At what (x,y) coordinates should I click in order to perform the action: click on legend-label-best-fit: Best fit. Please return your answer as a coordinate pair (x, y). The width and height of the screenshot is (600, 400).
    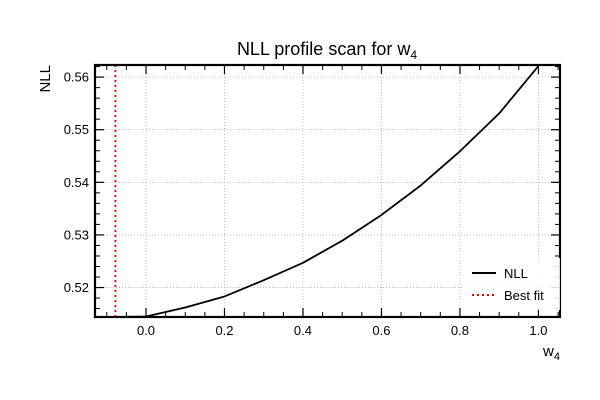
    Looking at the image, I should click on (524, 295).